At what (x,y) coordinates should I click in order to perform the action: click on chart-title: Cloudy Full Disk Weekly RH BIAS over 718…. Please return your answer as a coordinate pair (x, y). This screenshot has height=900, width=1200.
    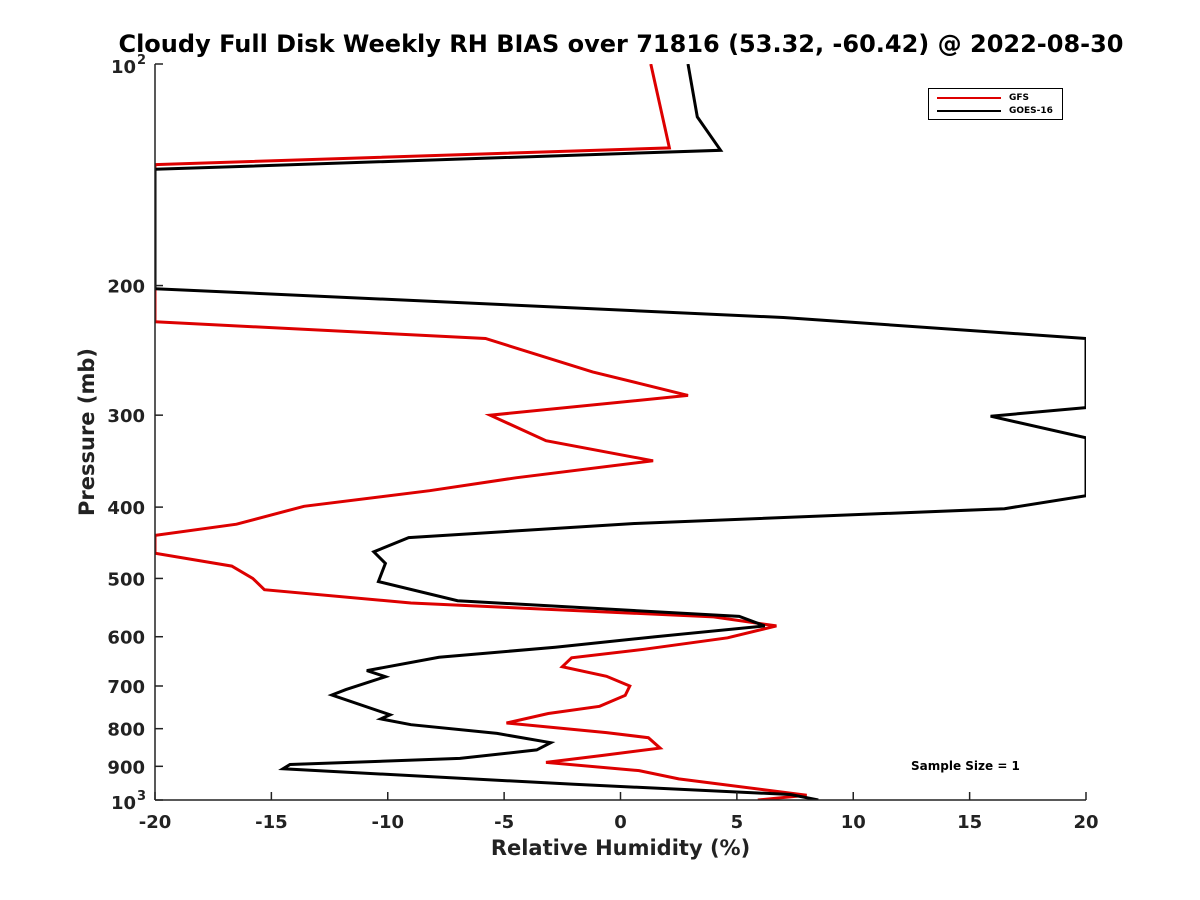
    Looking at the image, I should click on (621, 44).